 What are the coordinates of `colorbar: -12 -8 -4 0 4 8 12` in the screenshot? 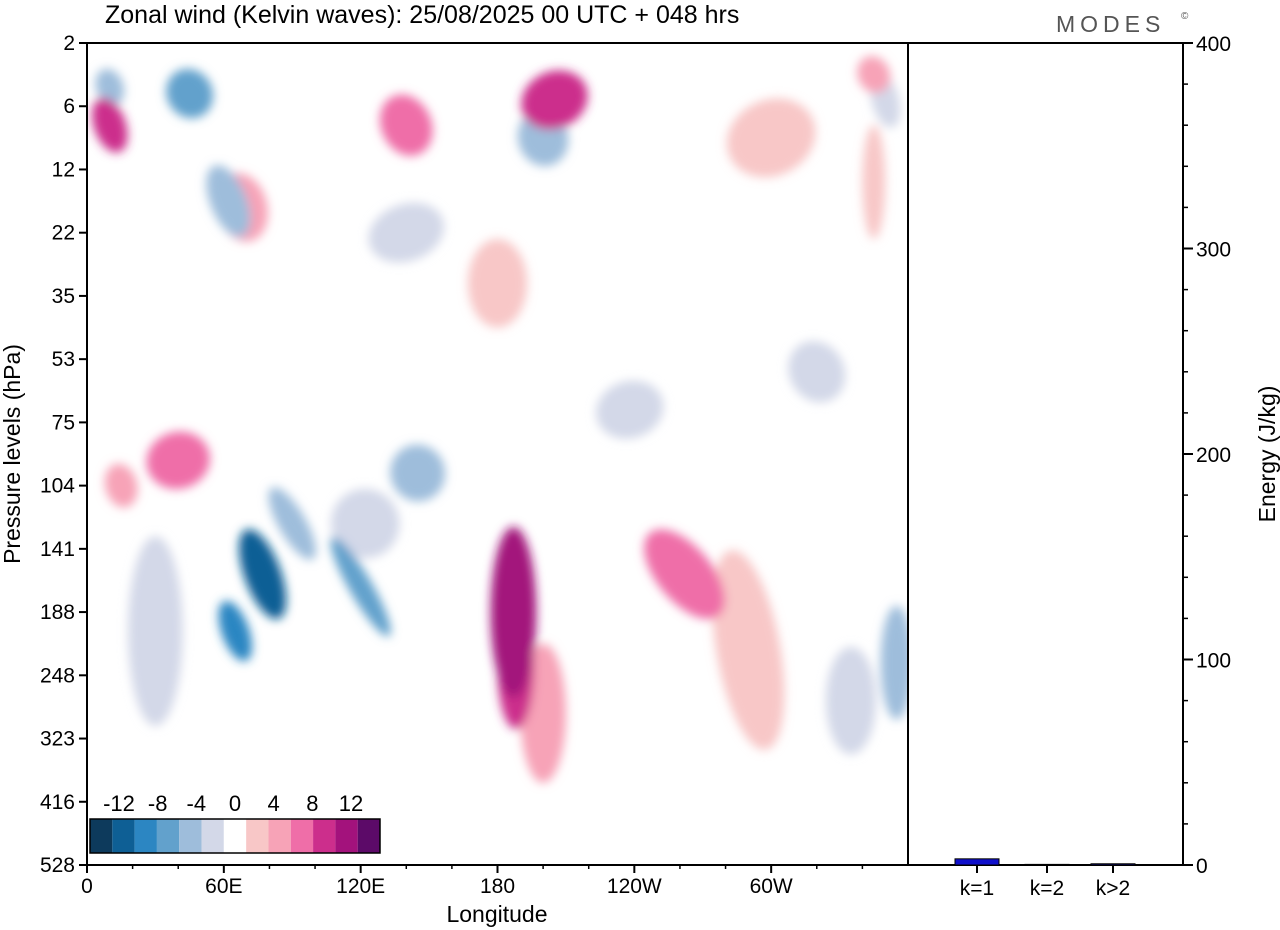 It's located at (235, 822).